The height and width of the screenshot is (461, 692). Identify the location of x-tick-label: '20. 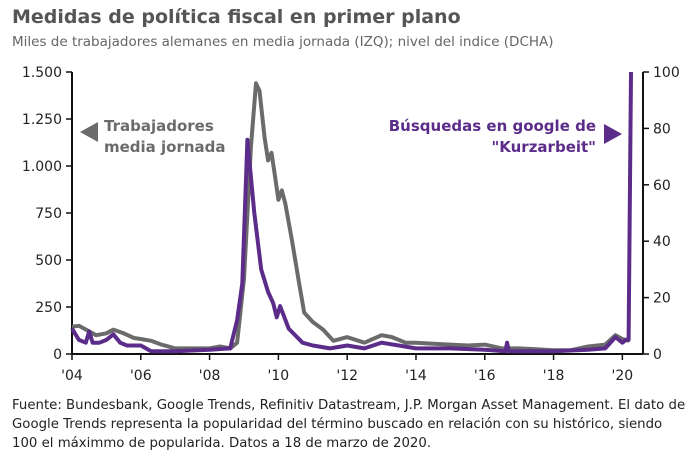
(623, 376).